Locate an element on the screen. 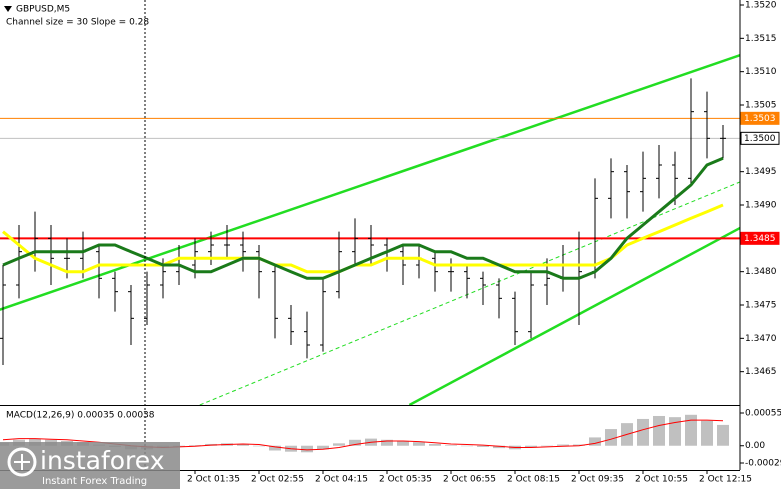 This screenshot has height=489, width=781. level-label: 1.3485 is located at coordinates (760, 239).